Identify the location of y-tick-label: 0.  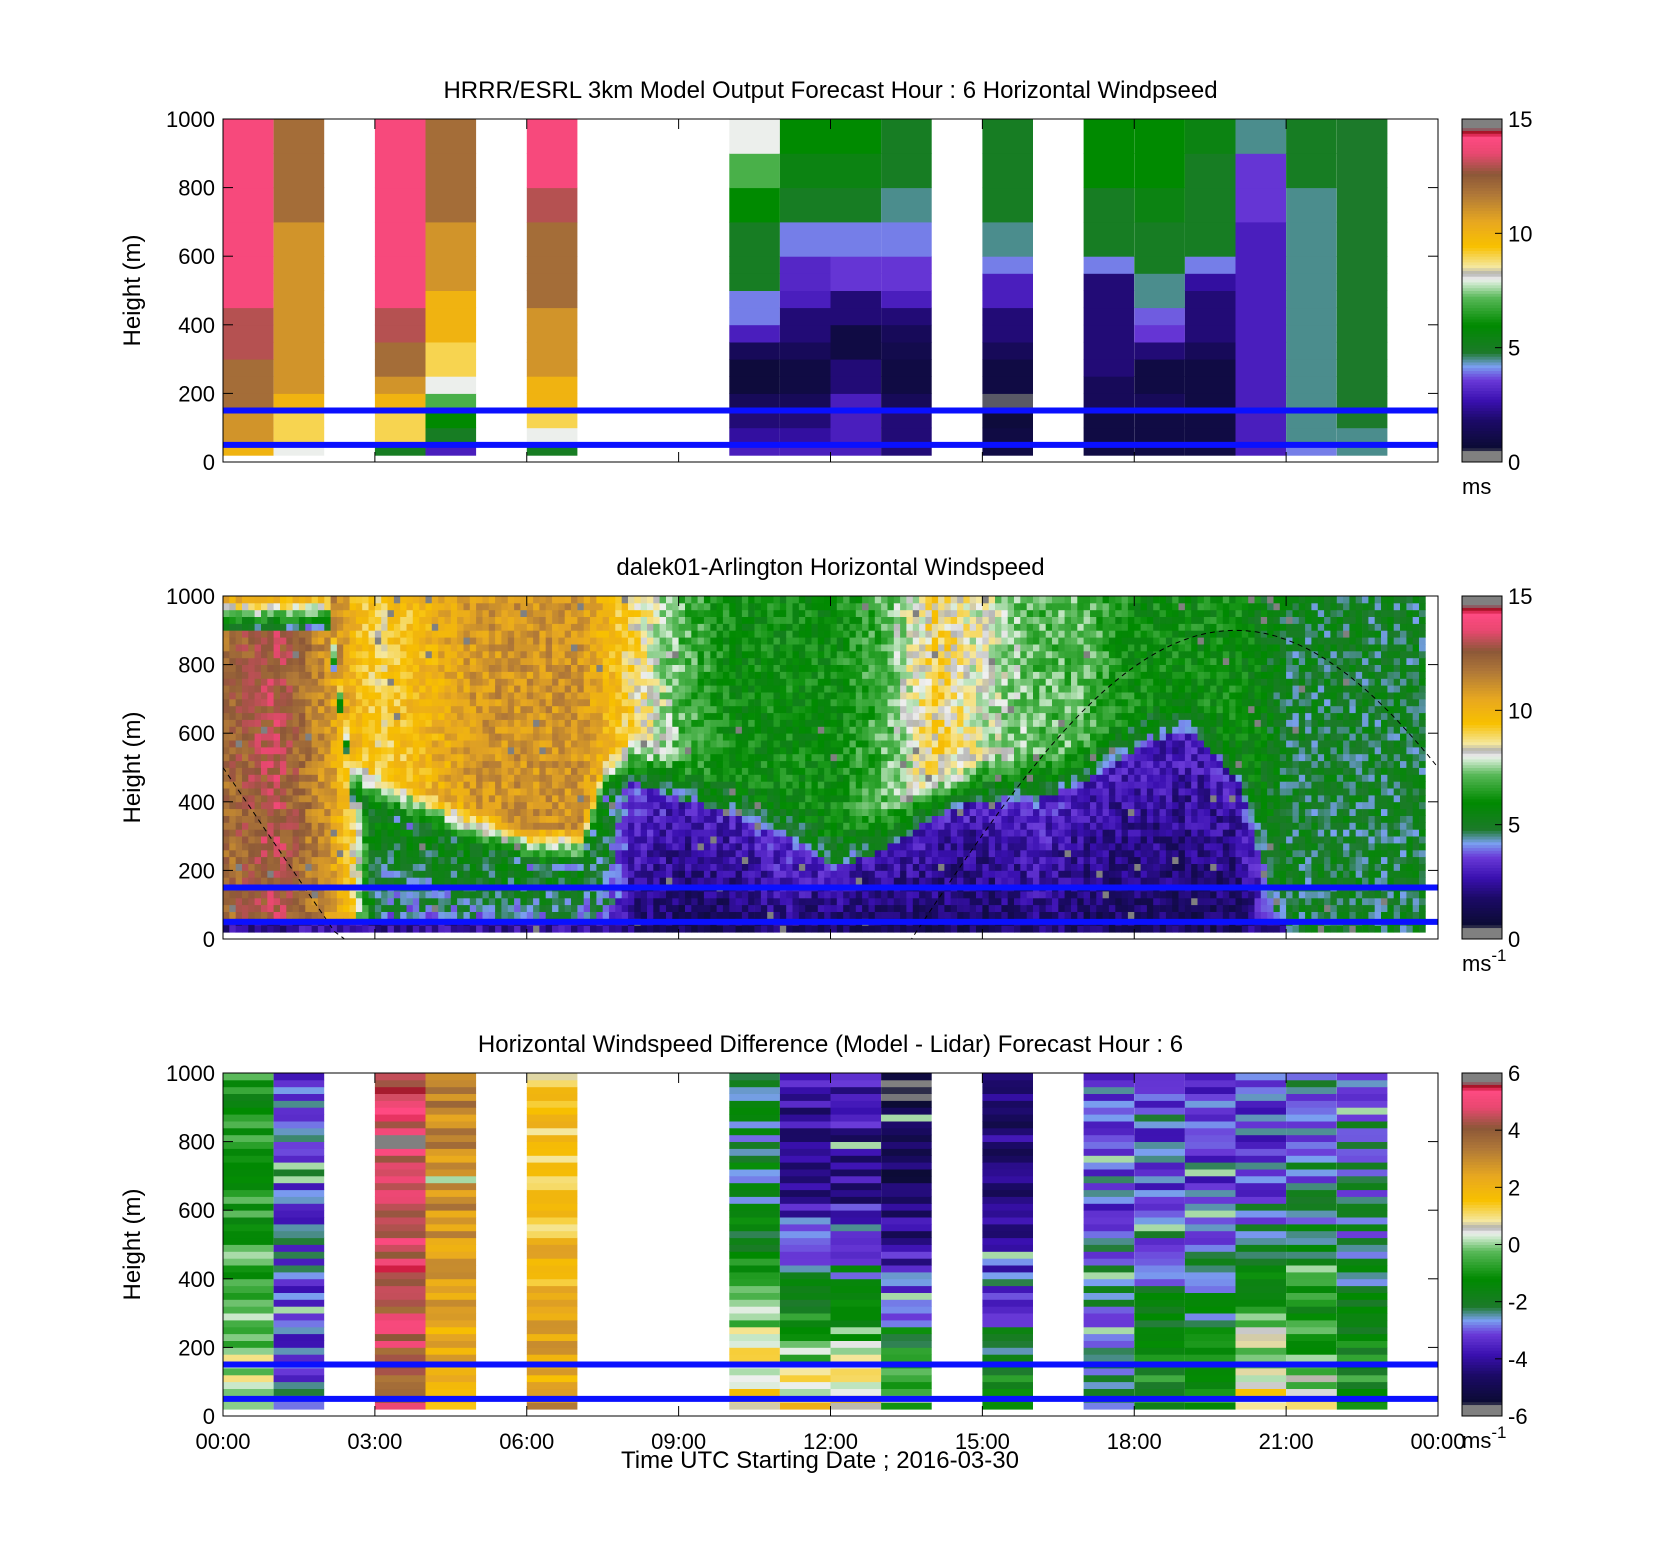
(209, 462).